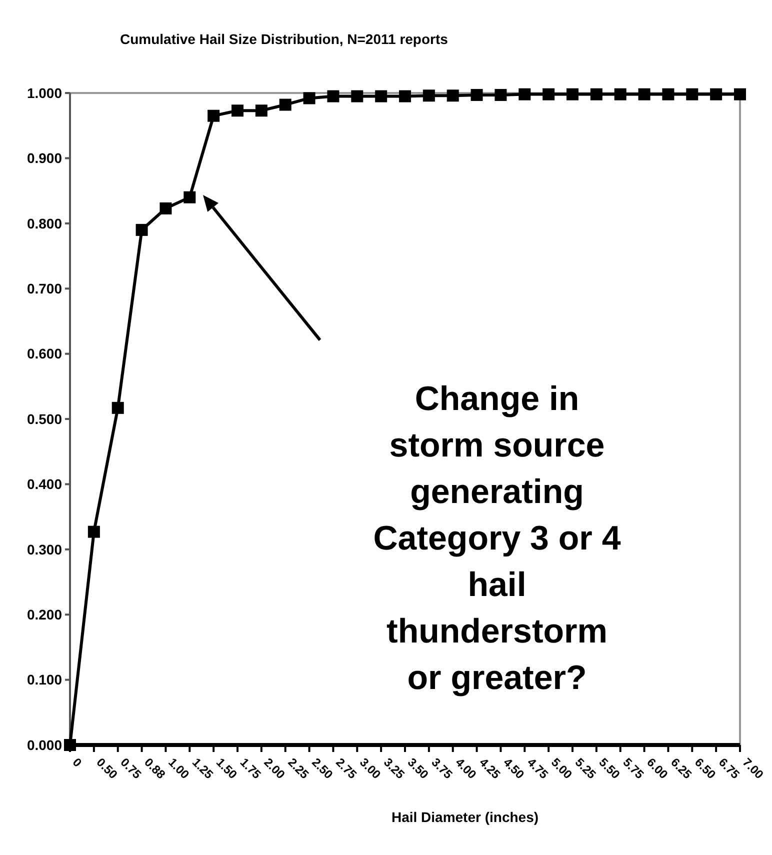  Describe the element at coordinates (44, 680) in the screenshot. I see `y-tick-label: 0.100` at that location.